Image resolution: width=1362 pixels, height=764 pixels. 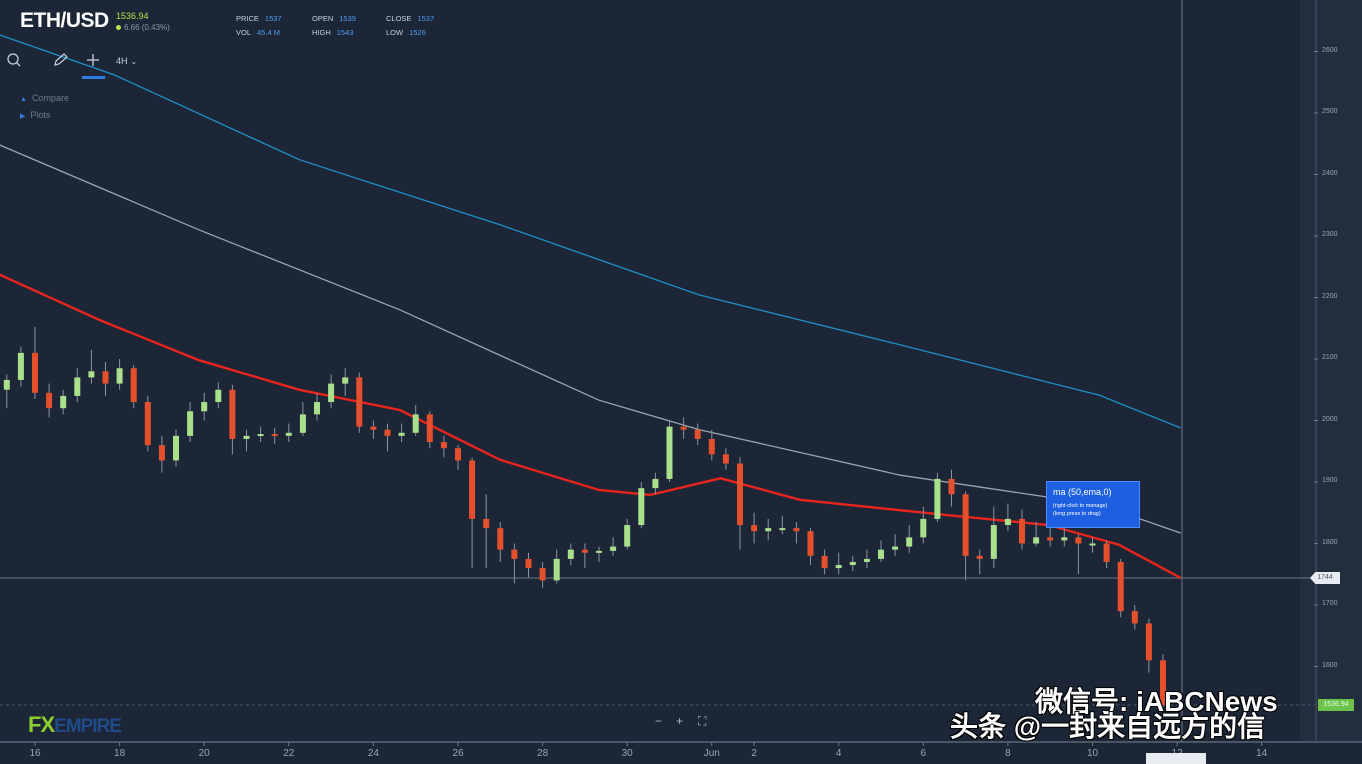 What do you see at coordinates (406, 32) in the screenshot?
I see `stat-low: LOW 1526` at bounding box center [406, 32].